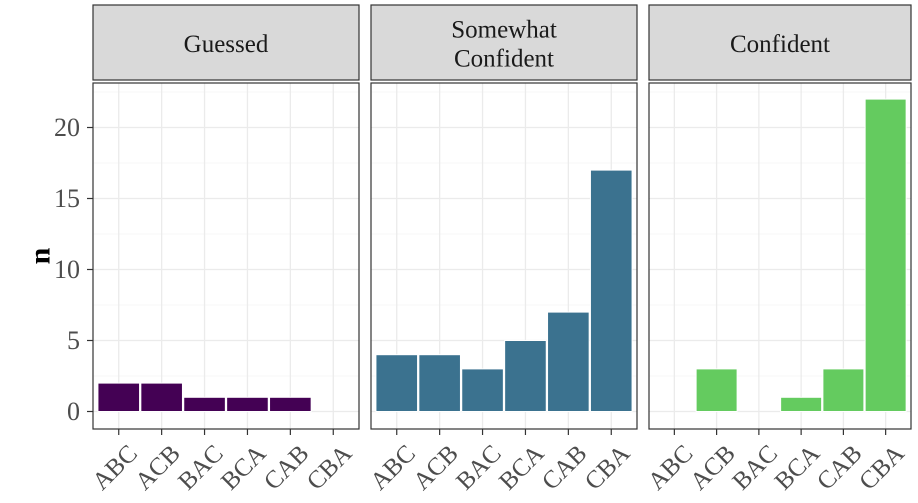 The height and width of the screenshot is (503, 918). Describe the element at coordinates (392, 467) in the screenshot. I see `x-tick-label-1-ABC: ABC` at that location.